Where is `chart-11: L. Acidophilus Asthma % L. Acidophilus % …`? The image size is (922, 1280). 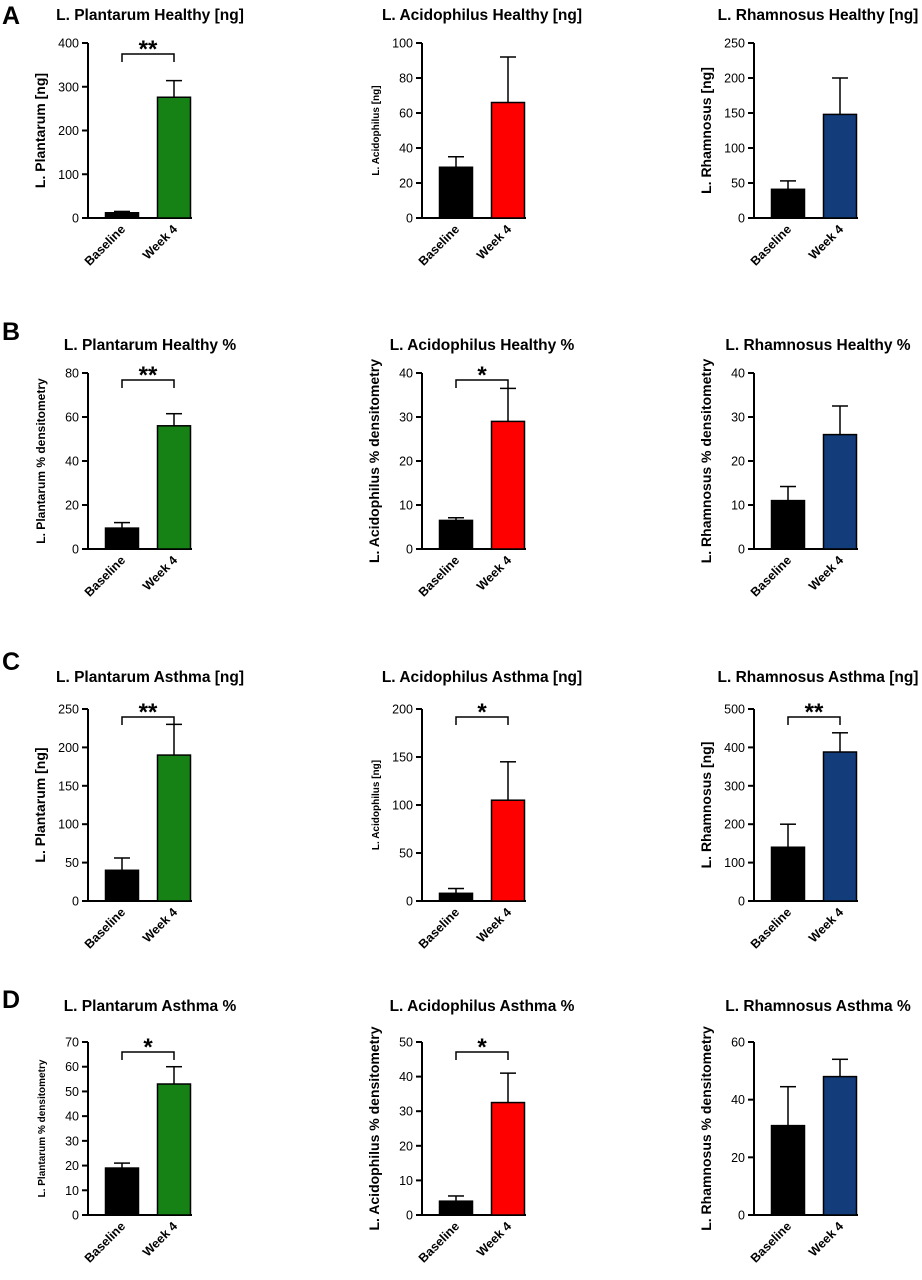
chart-11: L. Acidophilus Asthma % L. Acidophilus % … is located at coordinates (470, 1131).